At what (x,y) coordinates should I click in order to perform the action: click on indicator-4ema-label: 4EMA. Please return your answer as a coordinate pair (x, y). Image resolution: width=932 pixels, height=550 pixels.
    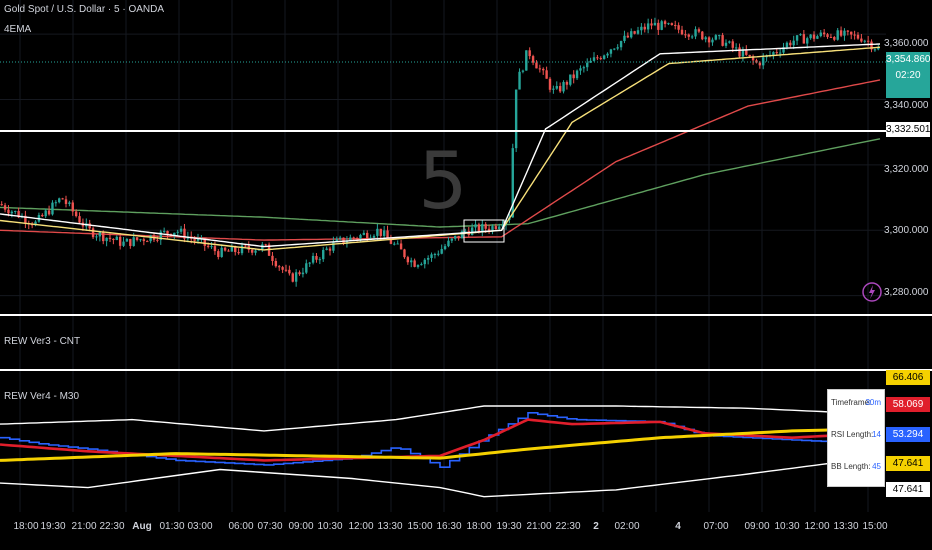
    Looking at the image, I should click on (18, 29).